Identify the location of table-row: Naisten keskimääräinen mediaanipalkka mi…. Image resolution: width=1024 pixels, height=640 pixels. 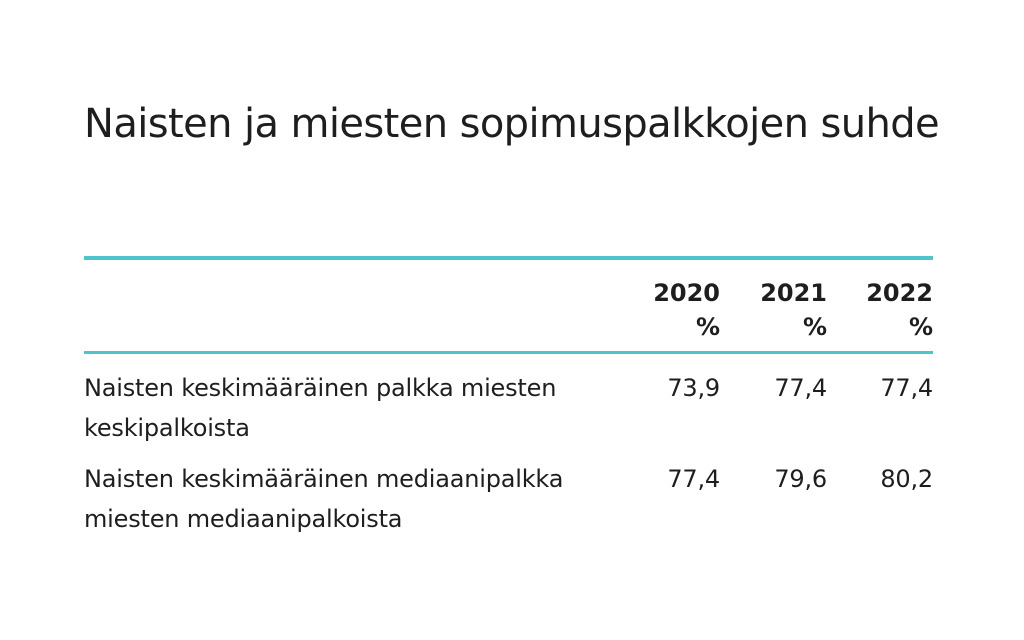
(508, 496).